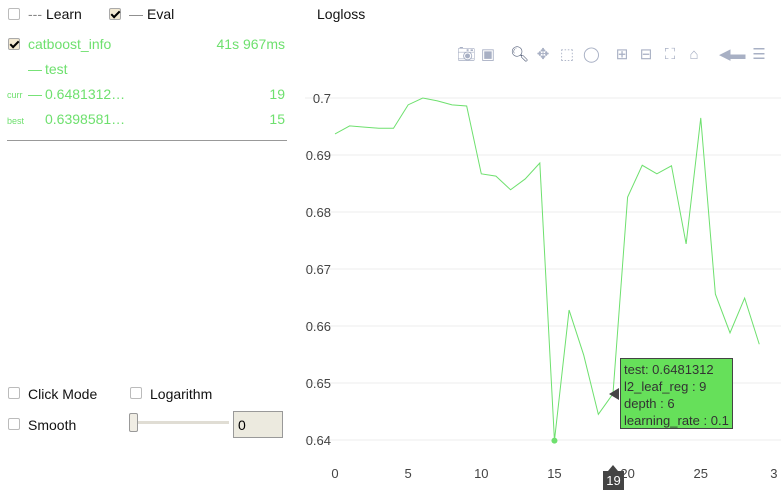 The height and width of the screenshot is (495, 781). Describe the element at coordinates (649, 403) in the screenshot. I see `tooltip-depth: depth : 6` at that location.